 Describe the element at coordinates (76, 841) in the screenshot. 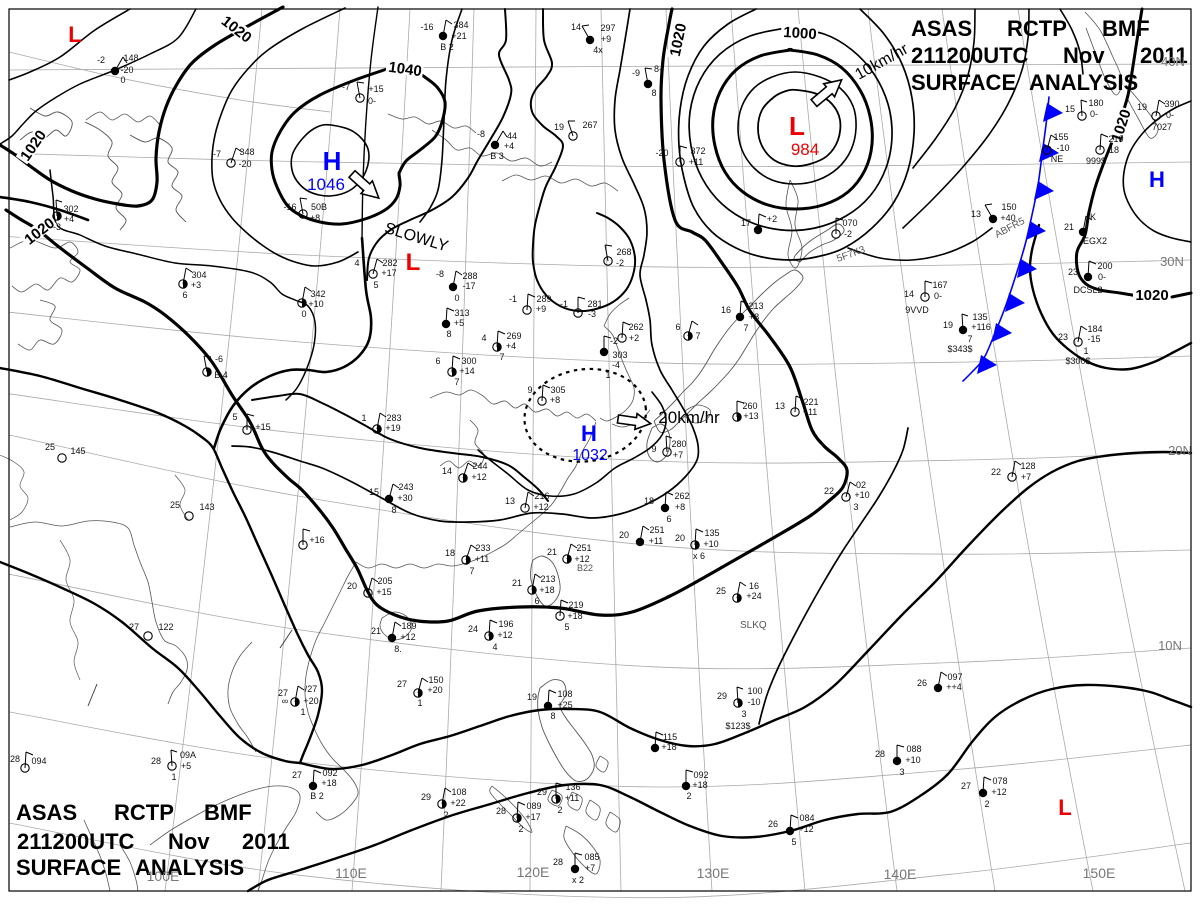

I see `svg-text: 211200UTC` at that location.